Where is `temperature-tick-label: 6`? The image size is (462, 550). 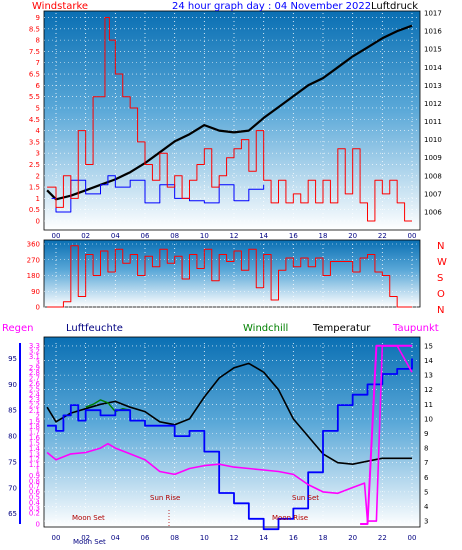 temperature-tick-label: 6 is located at coordinates (426, 478).